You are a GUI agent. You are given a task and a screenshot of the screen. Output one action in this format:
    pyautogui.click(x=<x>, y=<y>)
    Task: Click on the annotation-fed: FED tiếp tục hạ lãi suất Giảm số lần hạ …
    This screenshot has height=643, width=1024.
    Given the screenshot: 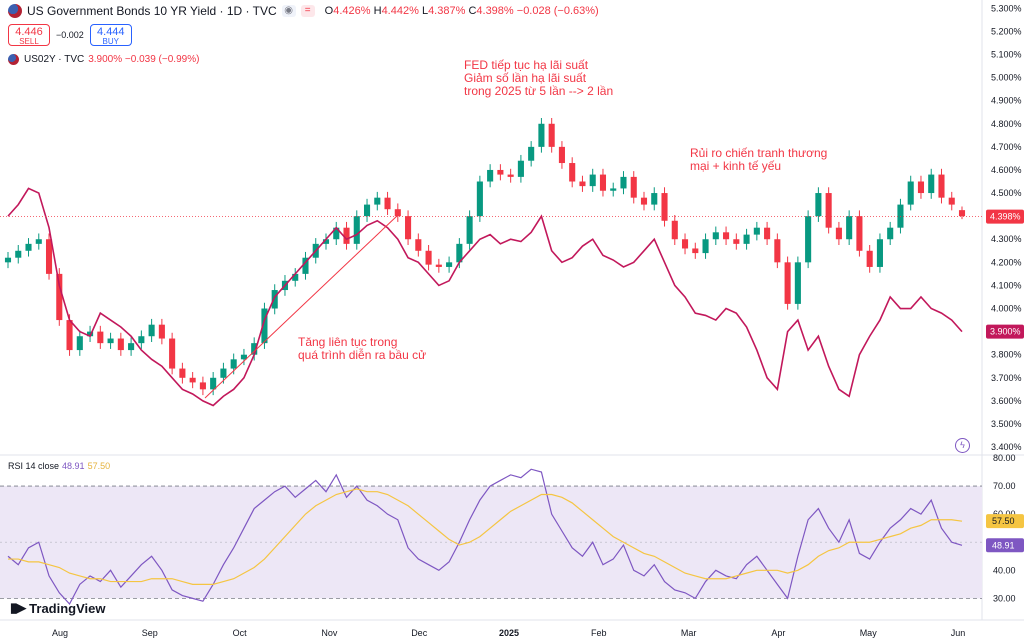 What is the action you would take?
    pyautogui.click(x=539, y=78)
    